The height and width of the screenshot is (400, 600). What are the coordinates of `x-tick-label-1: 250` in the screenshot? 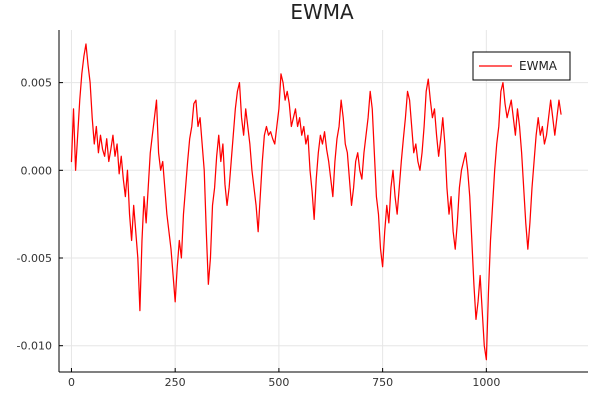 It's located at (175, 382).